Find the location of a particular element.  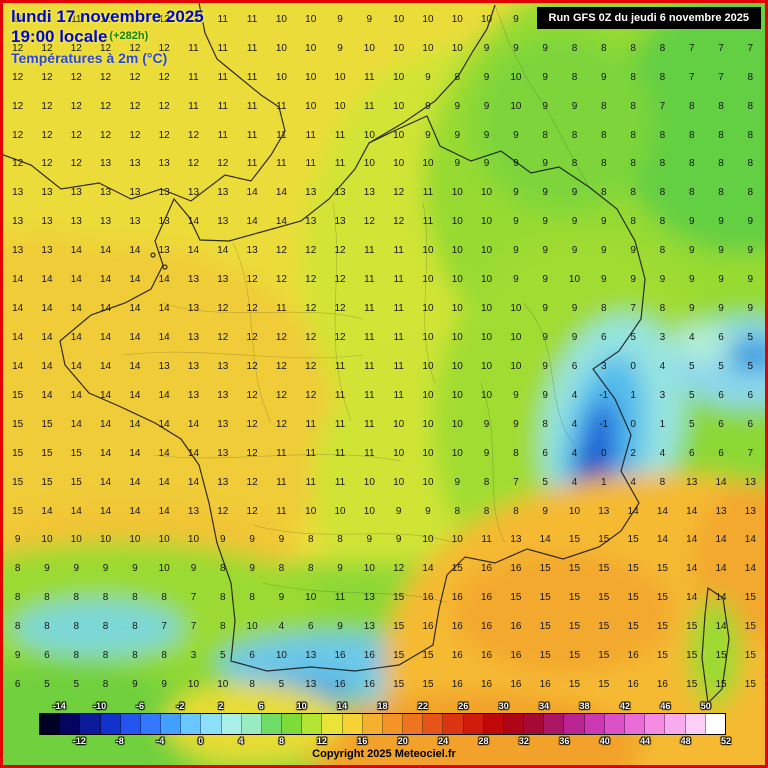

scale-label: 28 is located at coordinates (483, 741).